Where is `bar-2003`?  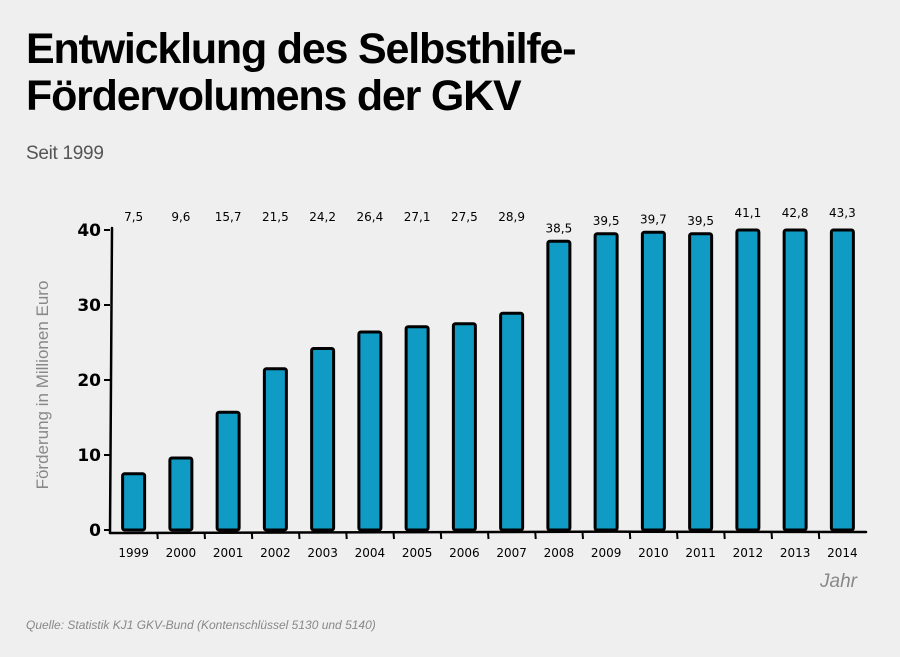
bar-2003 is located at coordinates (323, 439).